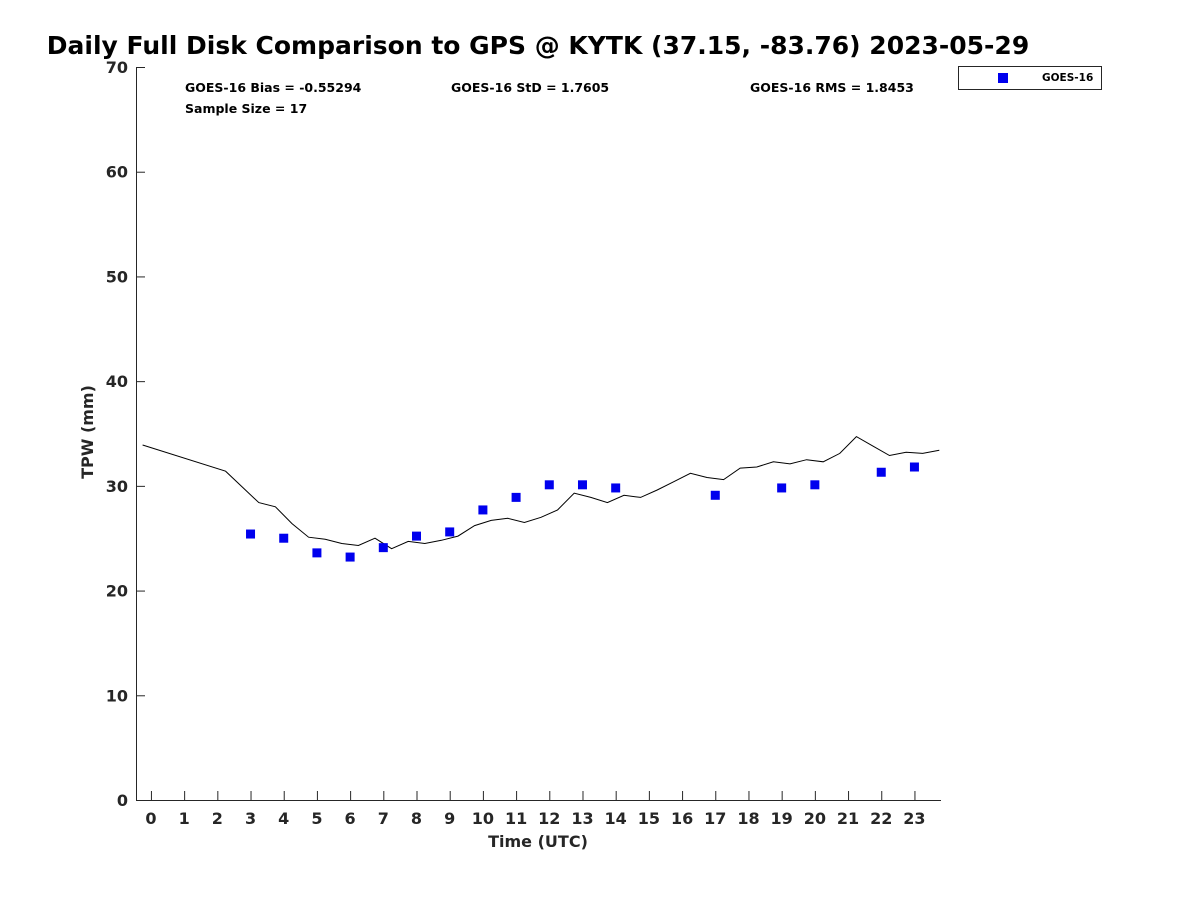 The width and height of the screenshot is (1200, 900). Describe the element at coordinates (350, 818) in the screenshot. I see `x-tick-label: 6` at that location.